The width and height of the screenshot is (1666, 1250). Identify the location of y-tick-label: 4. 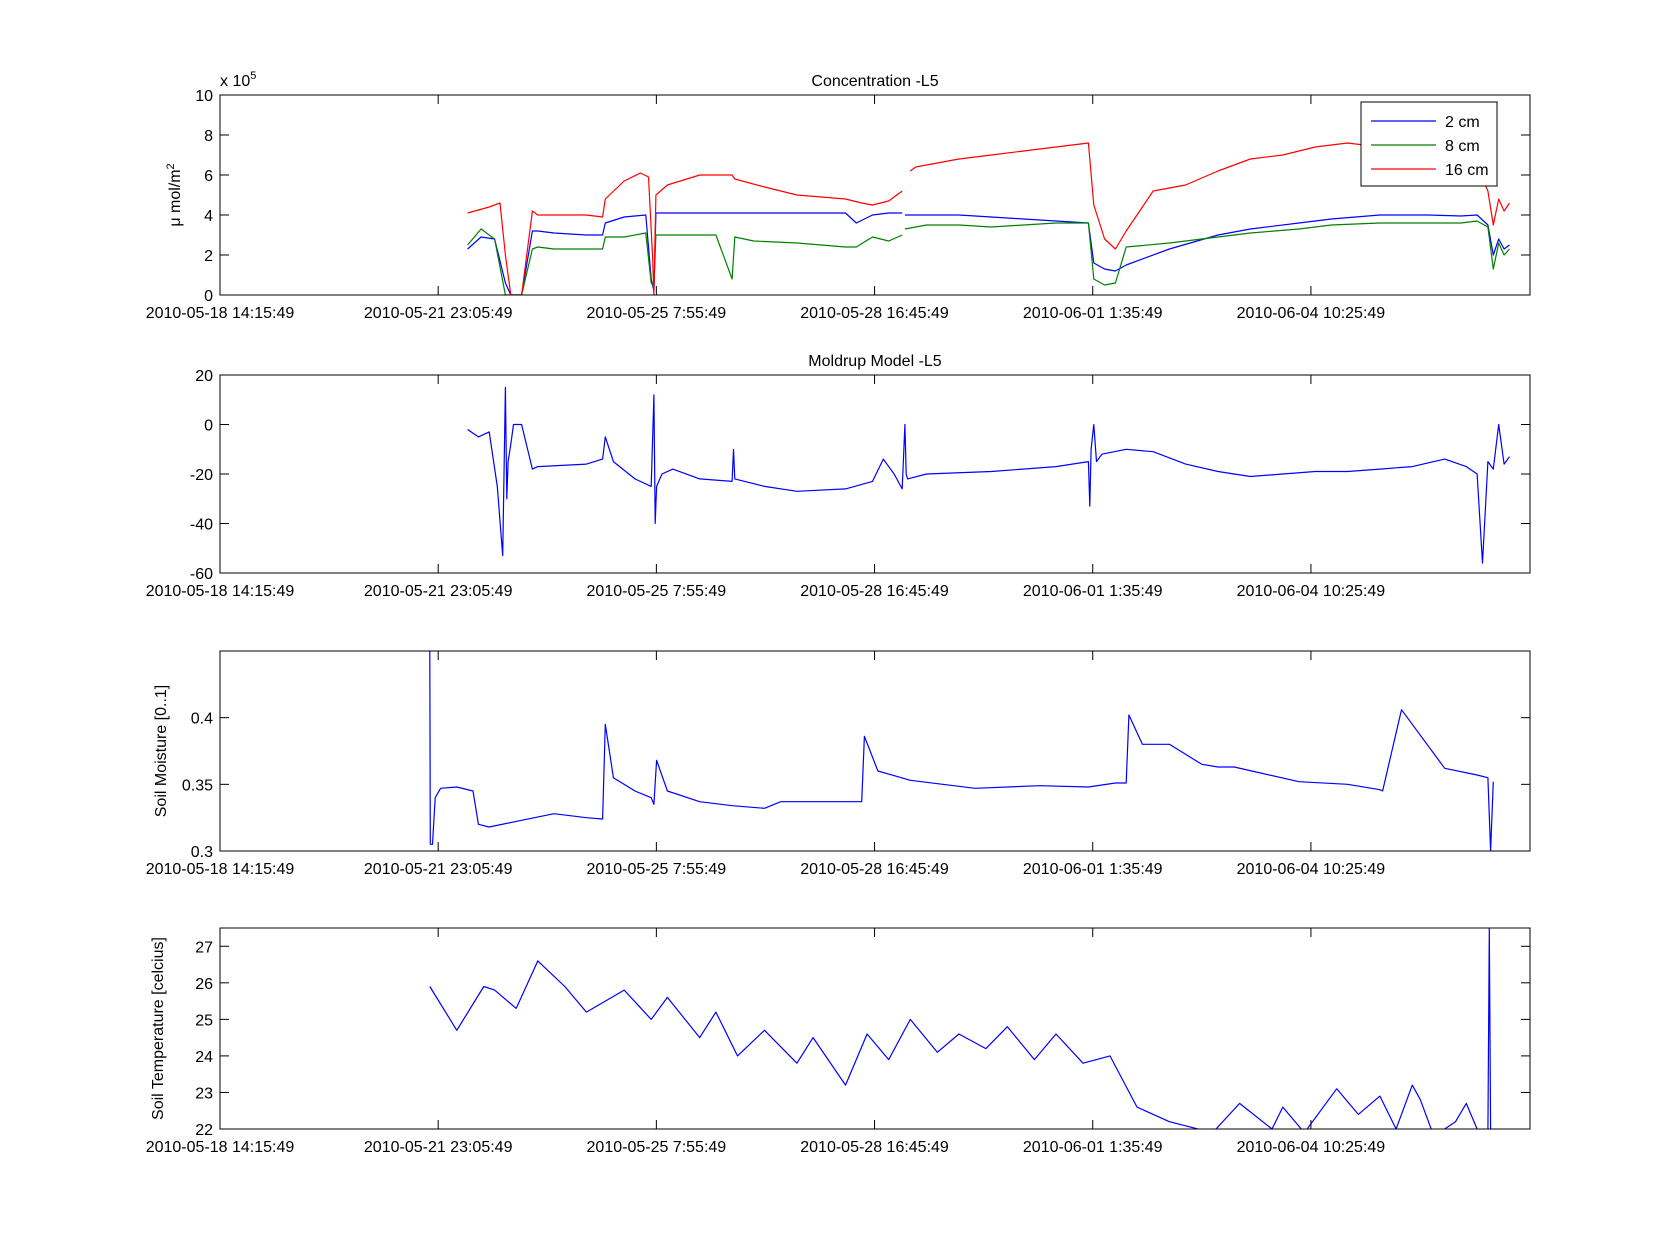
(208, 216).